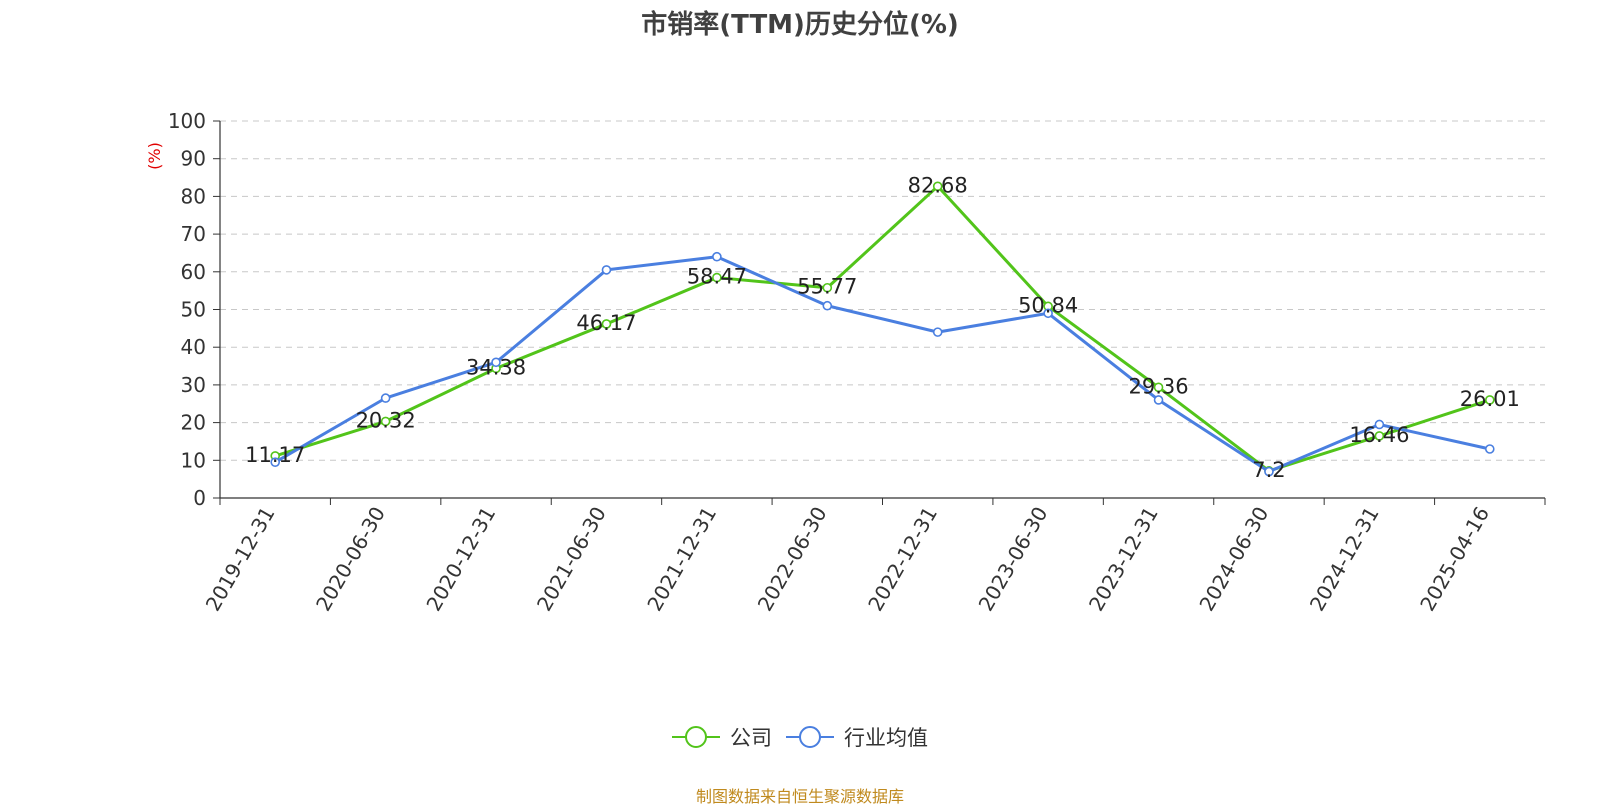  What do you see at coordinates (886, 738) in the screenshot?
I see `legend-label: 行业均值` at bounding box center [886, 738].